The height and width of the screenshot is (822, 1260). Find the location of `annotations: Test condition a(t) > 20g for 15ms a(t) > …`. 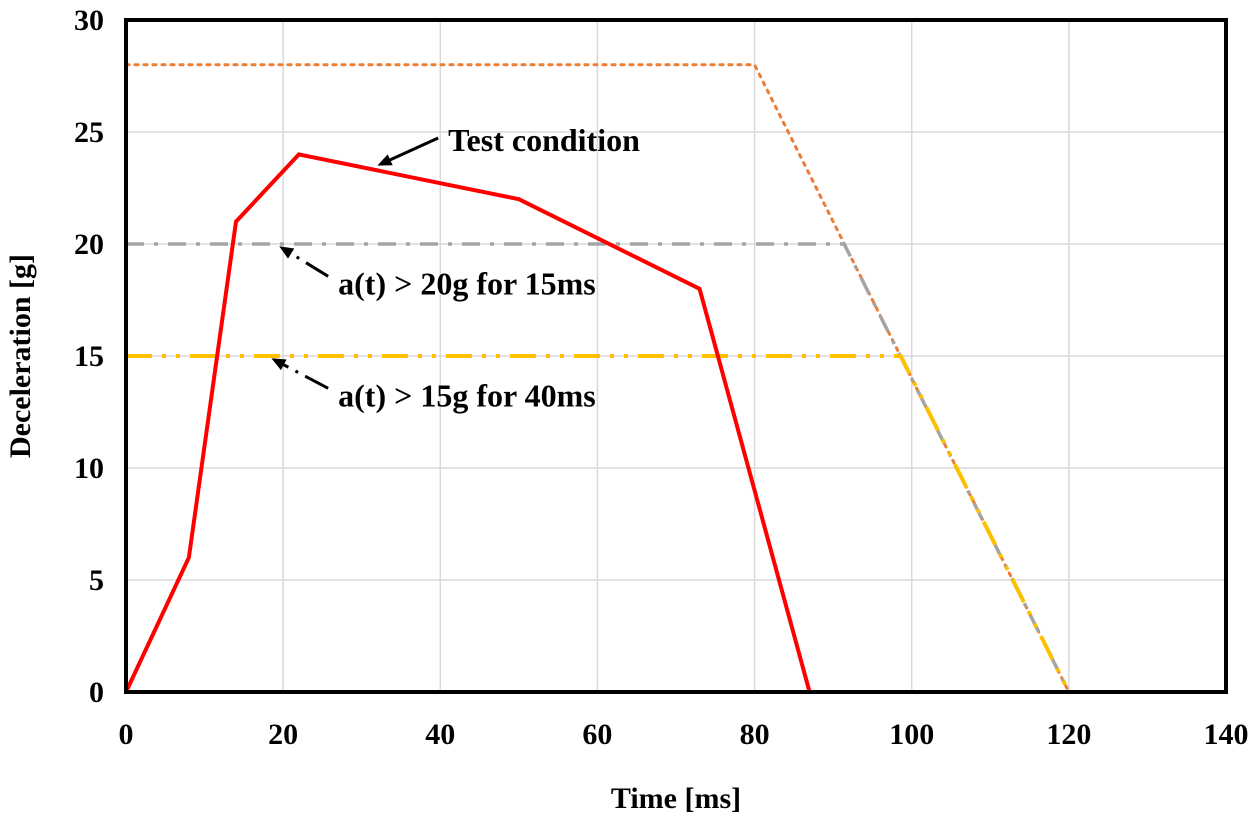

annotations: Test condition a(t) > 20g for 15ms a(t) > … is located at coordinates (455, 267).